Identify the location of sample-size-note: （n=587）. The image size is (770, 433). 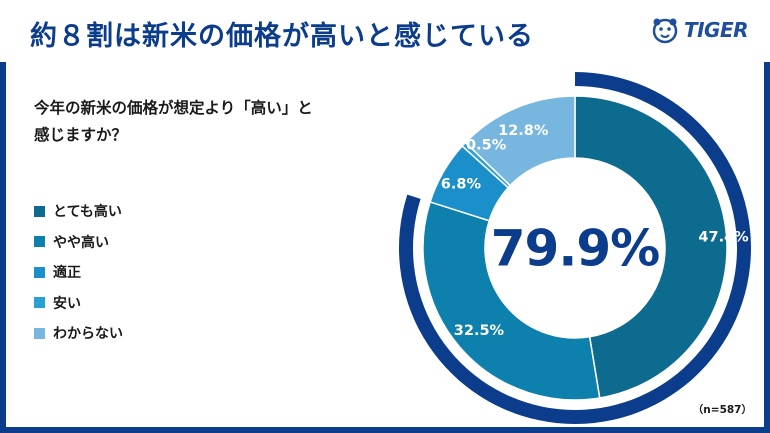
(722, 410).